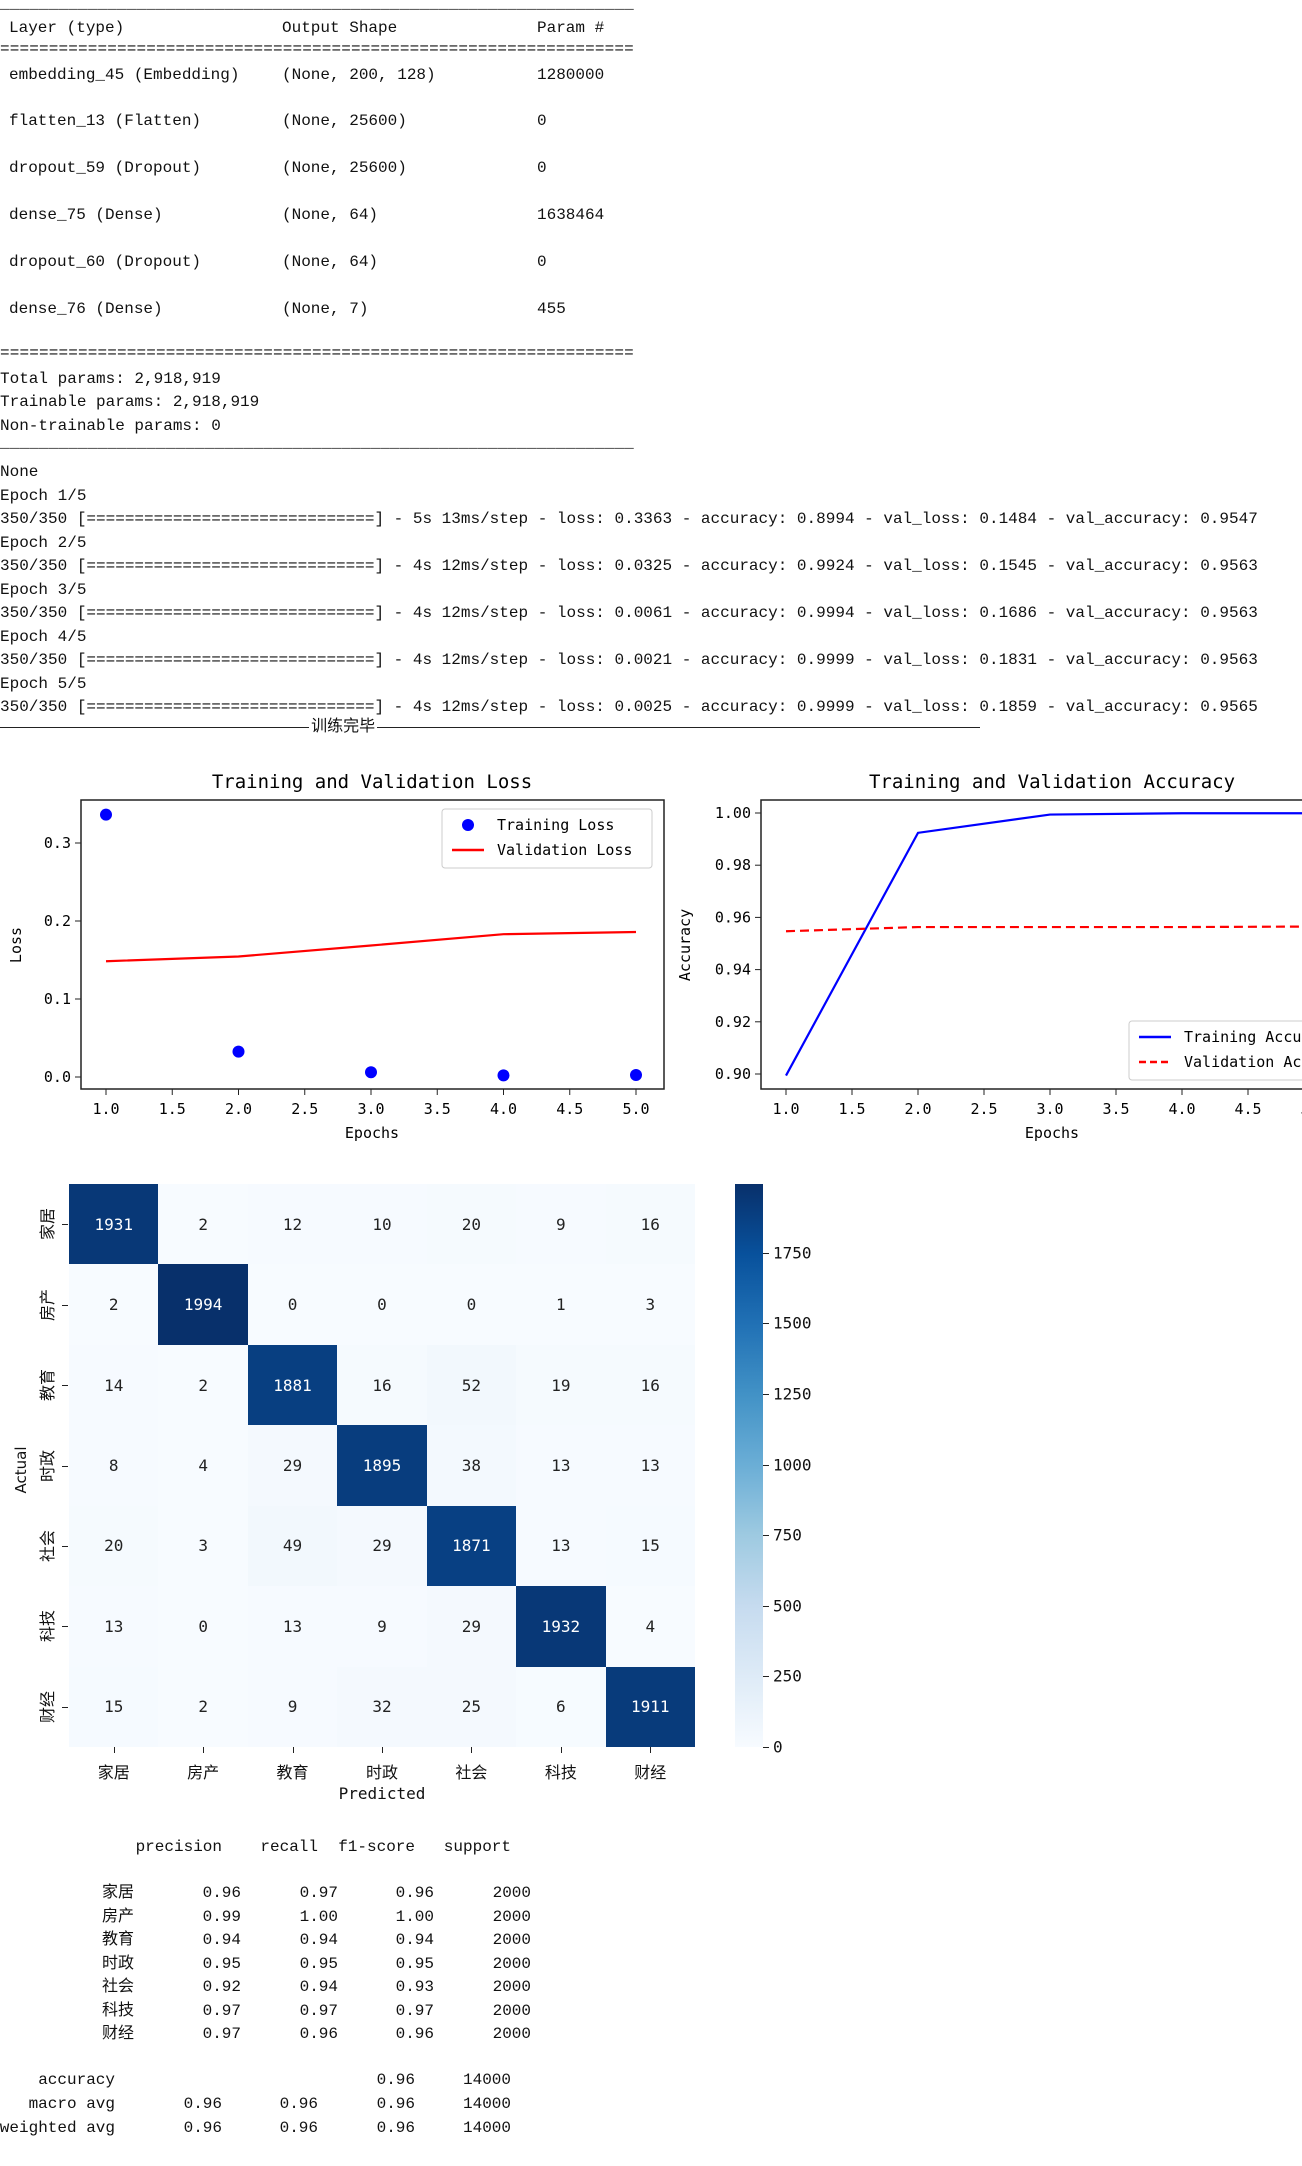 This screenshot has height=2166, width=1302. Describe the element at coordinates (57, 2127) in the screenshot. I see `report-average-label: weighted avg` at that location.